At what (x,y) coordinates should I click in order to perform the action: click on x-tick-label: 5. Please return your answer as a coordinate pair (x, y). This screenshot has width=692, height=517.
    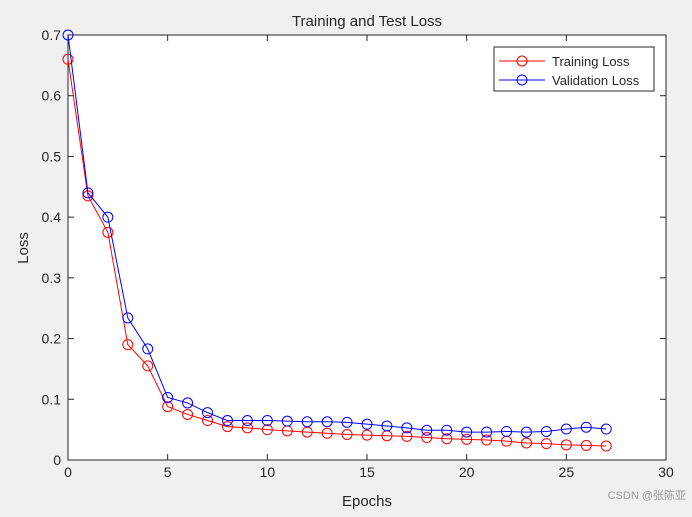
    Looking at the image, I should click on (168, 472).